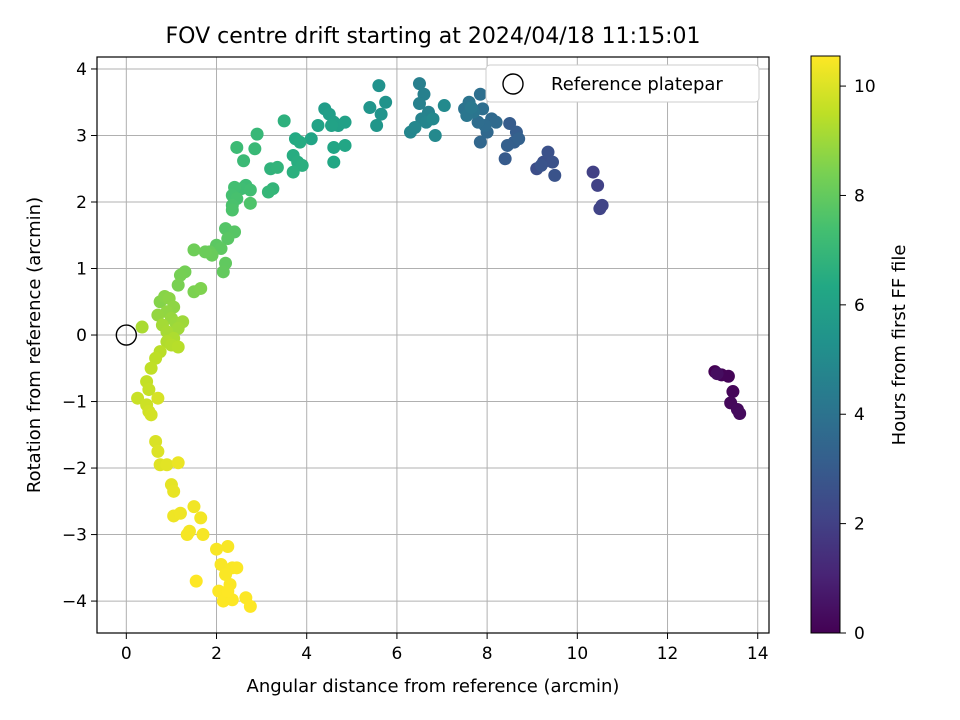 The width and height of the screenshot is (960, 720). What do you see at coordinates (487, 654) in the screenshot?
I see `x-tick-label: 8` at bounding box center [487, 654].